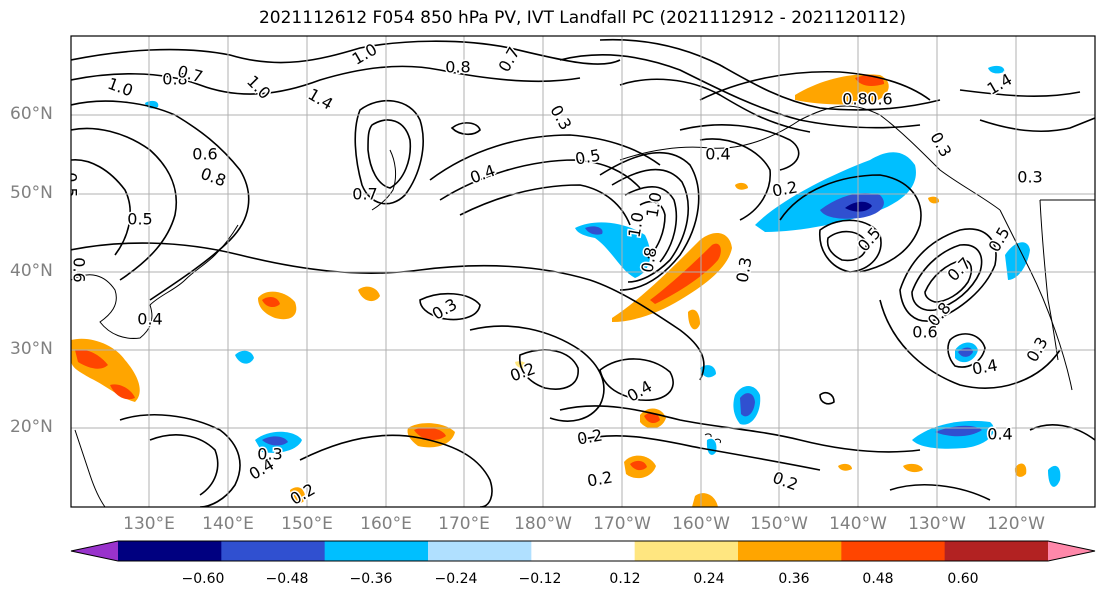 Image resolution: width=1105 pixels, height=601 pixels. What do you see at coordinates (625, 579) in the screenshot?
I see `colorbar-tick-label: 0.12` at bounding box center [625, 579].